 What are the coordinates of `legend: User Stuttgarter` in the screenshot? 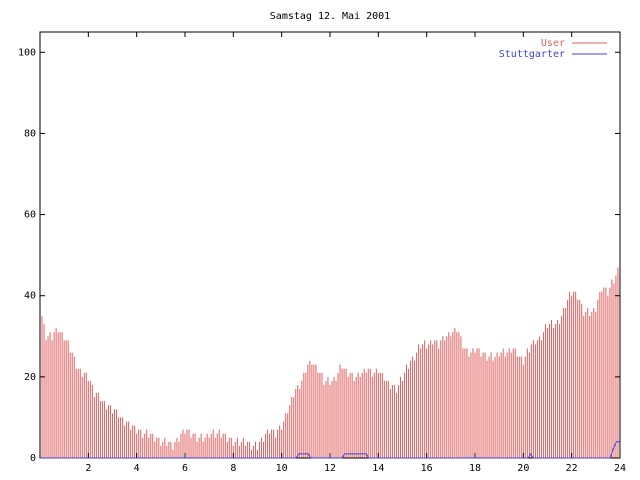 It's located at (553, 49).